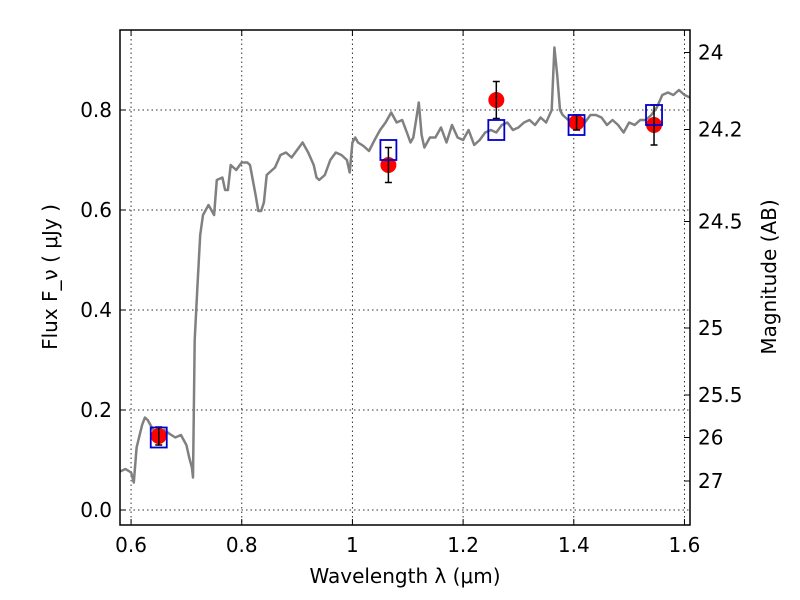 Image resolution: width=800 pixels, height=600 pixels. Describe the element at coordinates (242, 545) in the screenshot. I see `x-tick-label: 0.8` at that location.